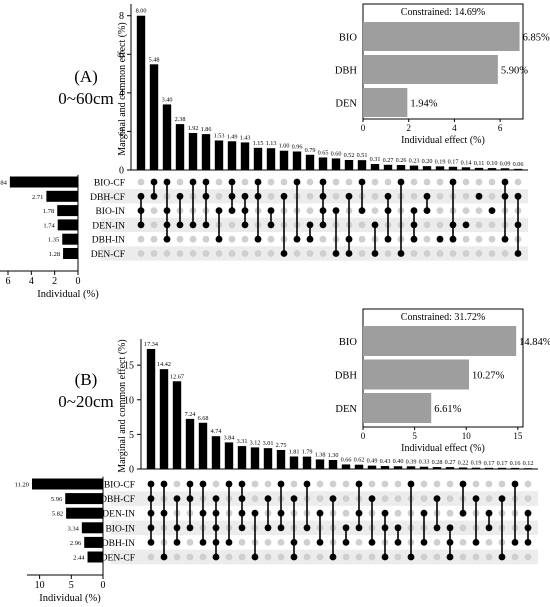 Image resolution: width=550 pixels, height=607 pixels. Describe the element at coordinates (40, 585) in the screenshot. I see `set-x-tick-label: 10` at that location.